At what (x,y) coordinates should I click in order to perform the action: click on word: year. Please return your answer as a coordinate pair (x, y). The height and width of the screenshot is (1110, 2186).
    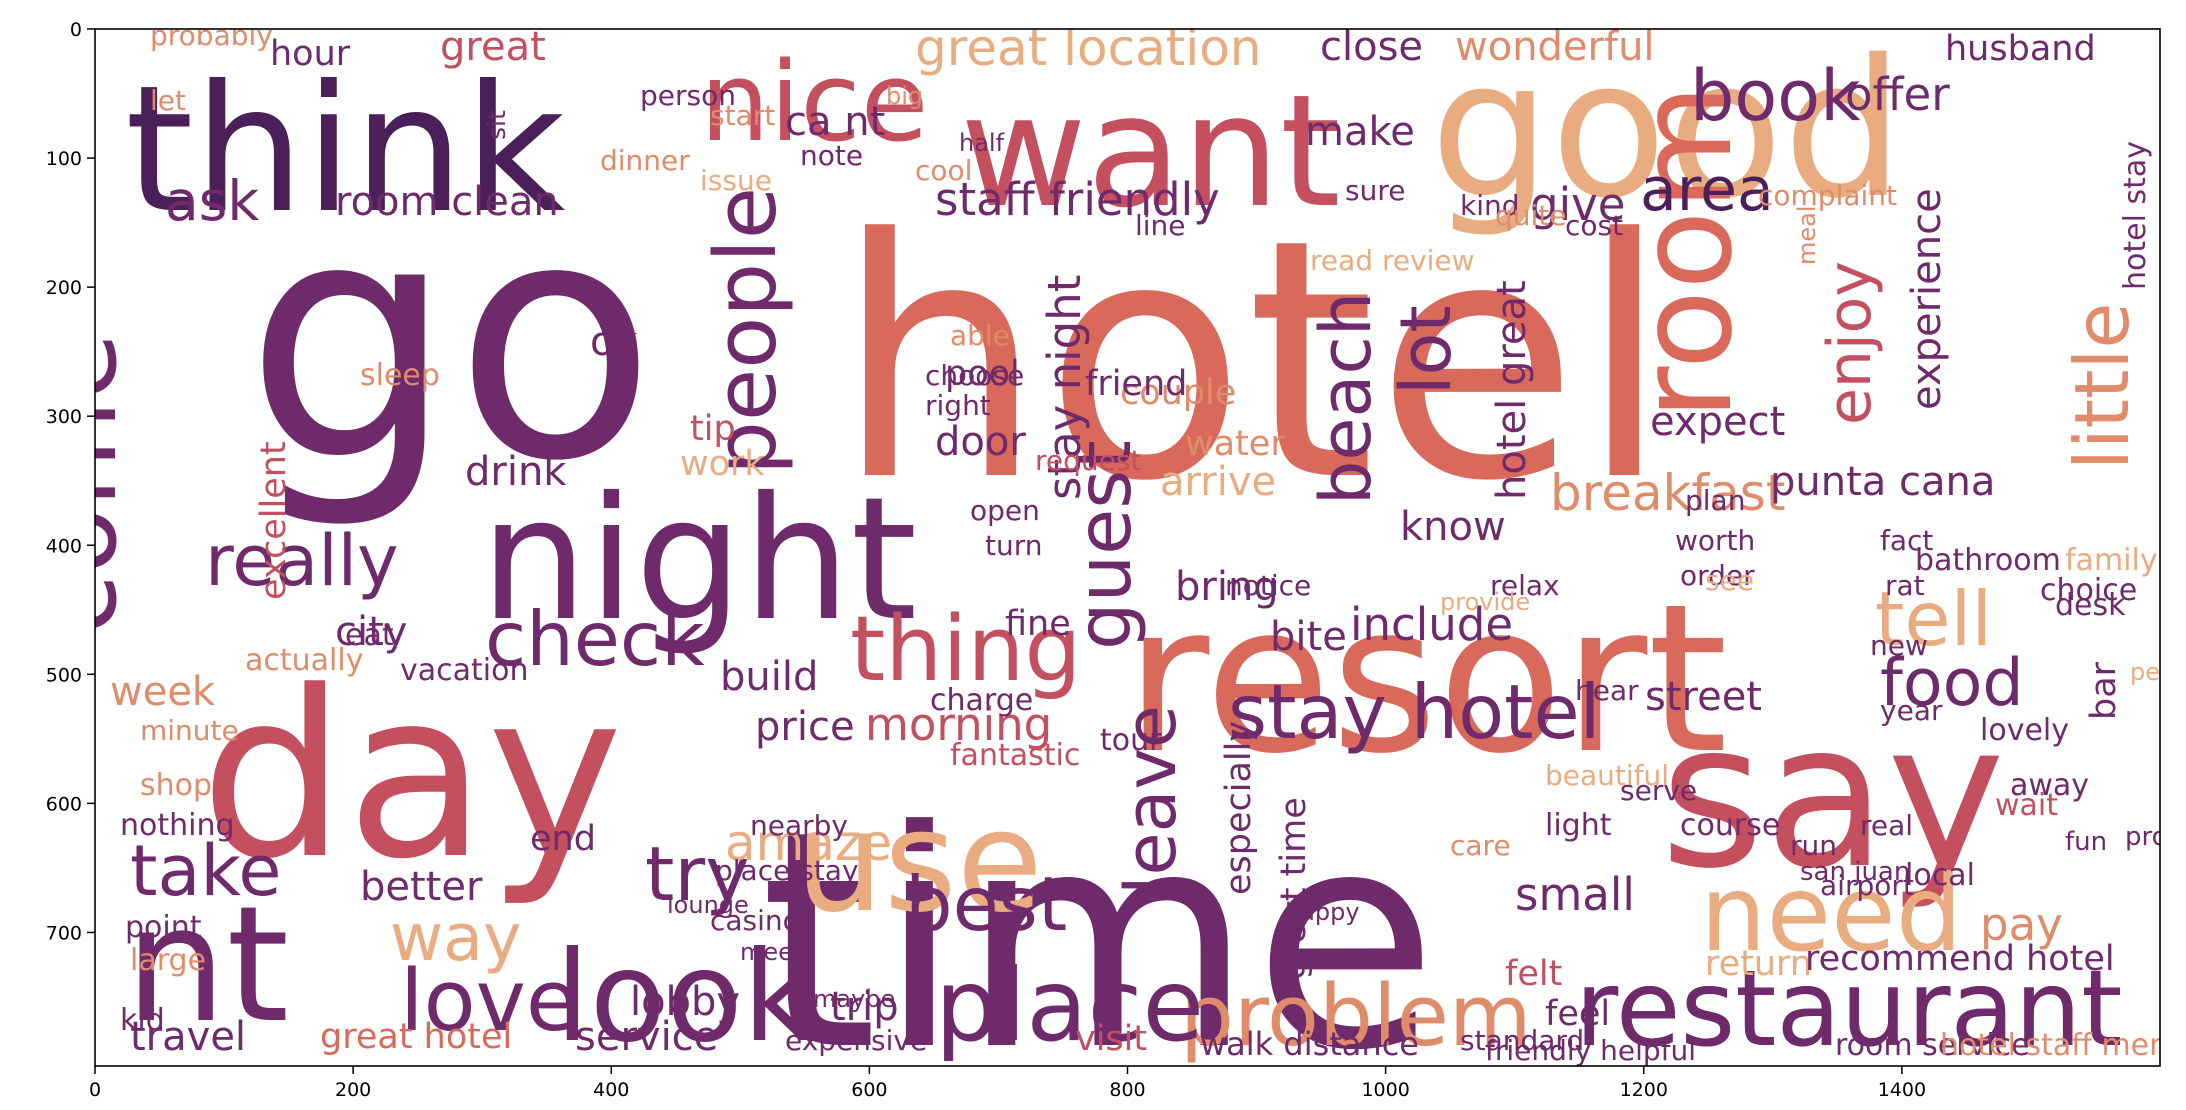
    Looking at the image, I should click on (1911, 710).